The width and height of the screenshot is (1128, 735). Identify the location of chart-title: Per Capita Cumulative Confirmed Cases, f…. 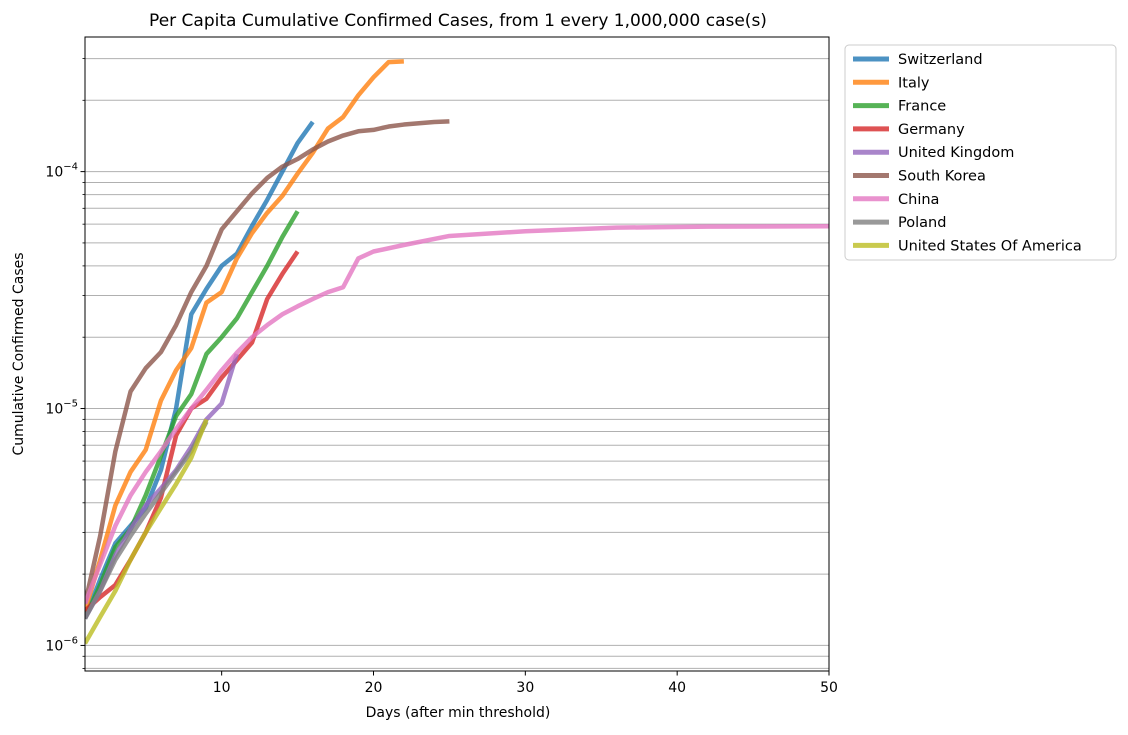
(458, 21).